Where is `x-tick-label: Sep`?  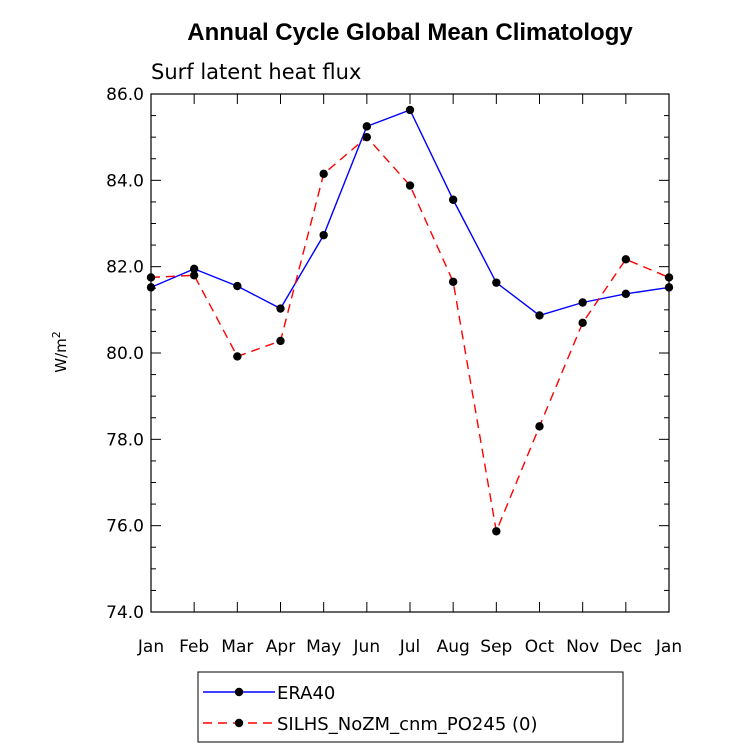 x-tick-label: Sep is located at coordinates (496, 647).